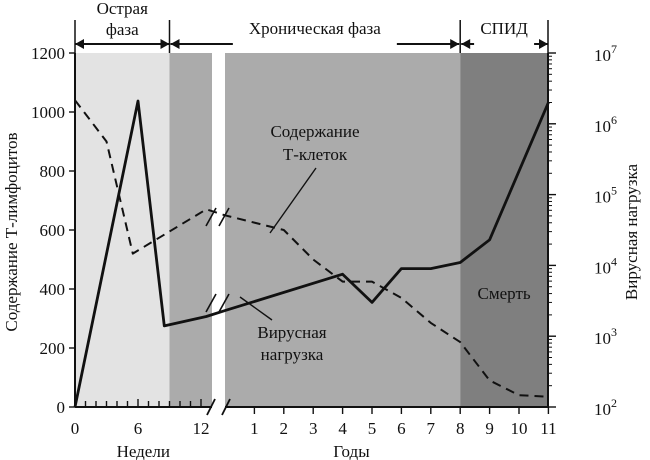 The image size is (650, 460). I want to click on y-left-tick-label: 800, so click(53, 171).